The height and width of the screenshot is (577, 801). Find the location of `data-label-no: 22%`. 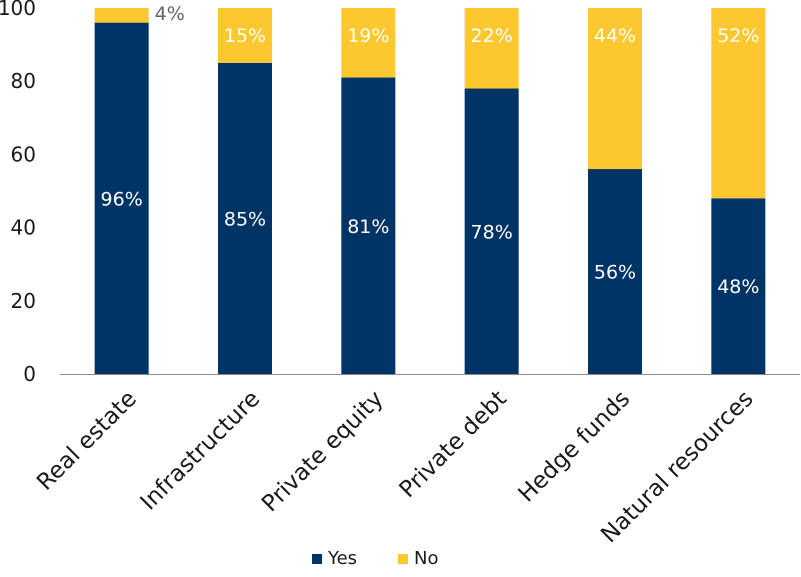

data-label-no: 22% is located at coordinates (492, 36).